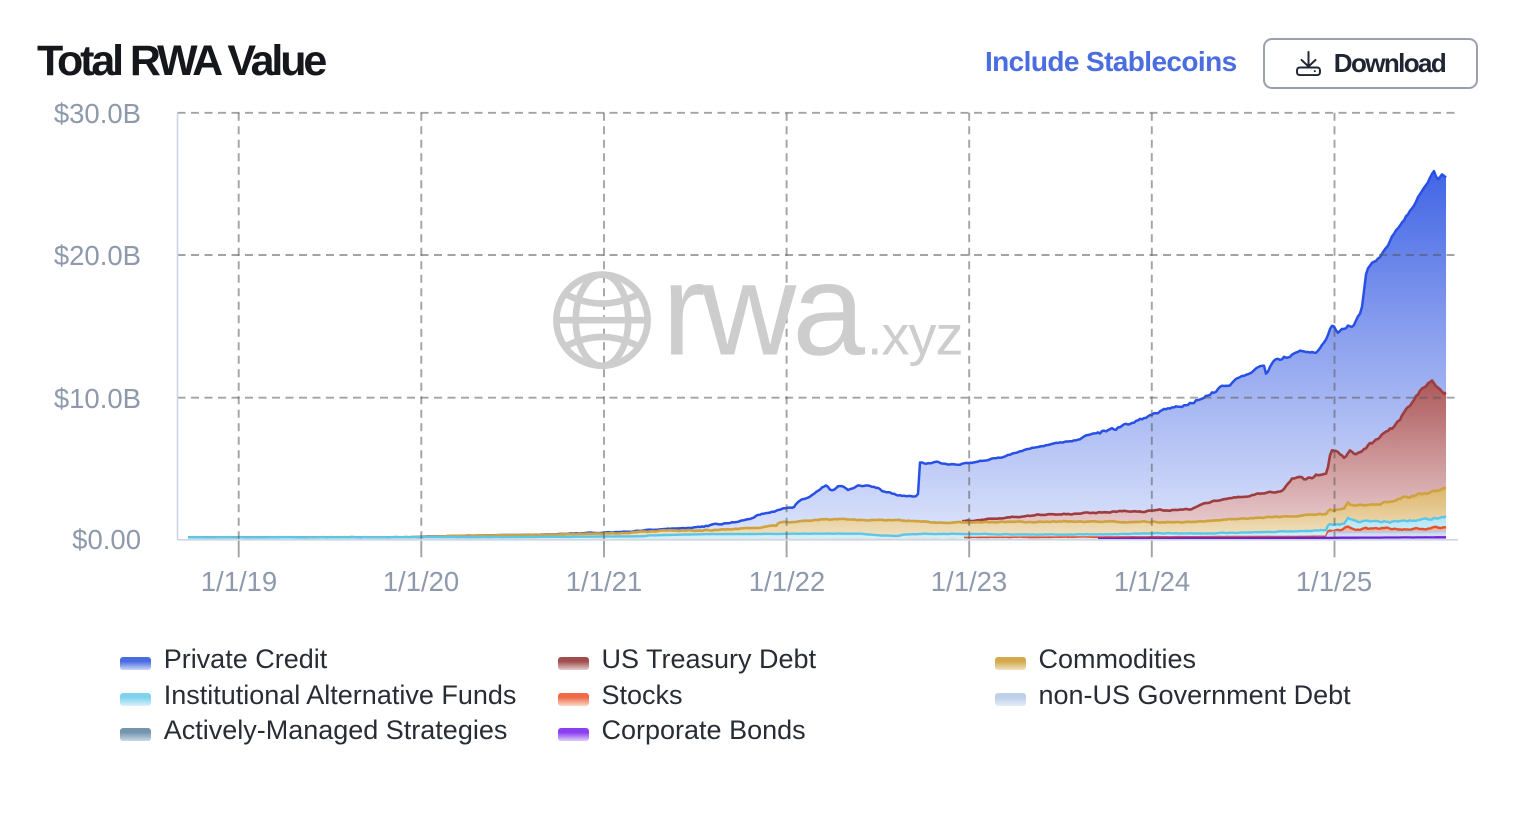 The height and width of the screenshot is (822, 1516). Describe the element at coordinates (915, 335) in the screenshot. I see `svg-text: .xyz` at that location.